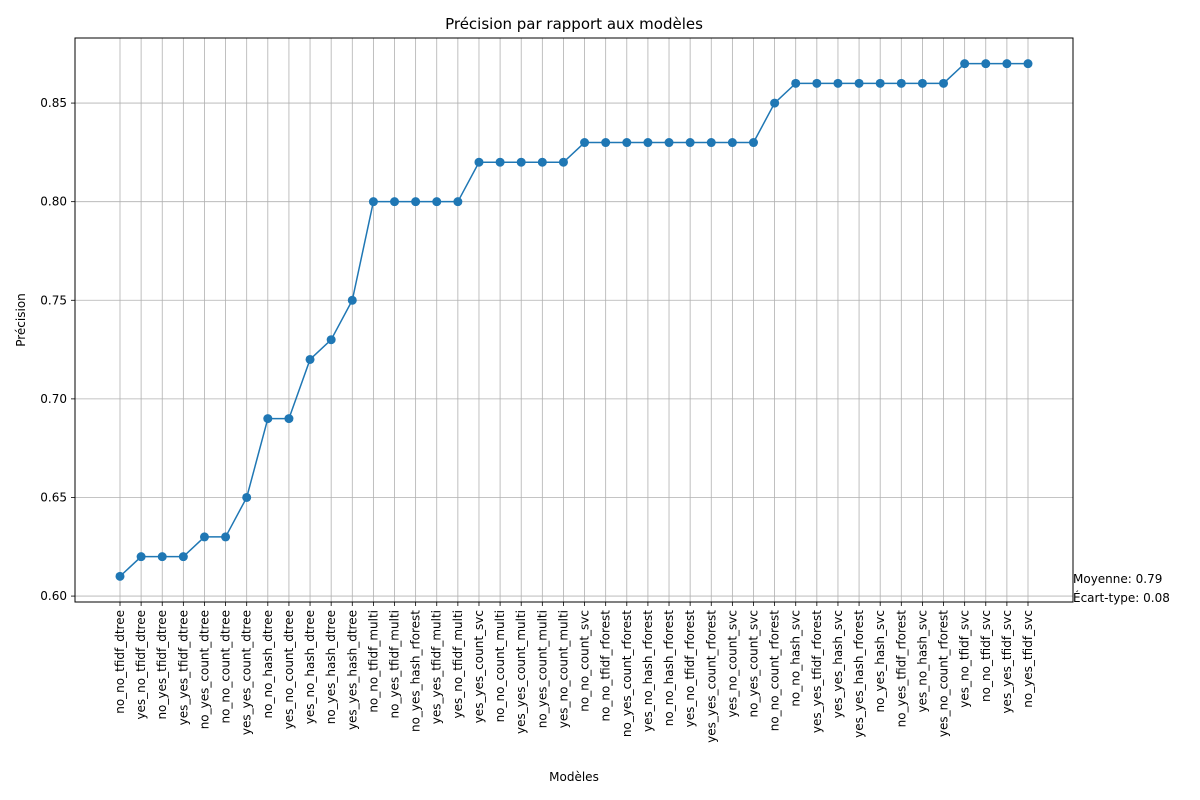  I want to click on x-tick-label: yes_yes_count_multi, so click(521, 672).